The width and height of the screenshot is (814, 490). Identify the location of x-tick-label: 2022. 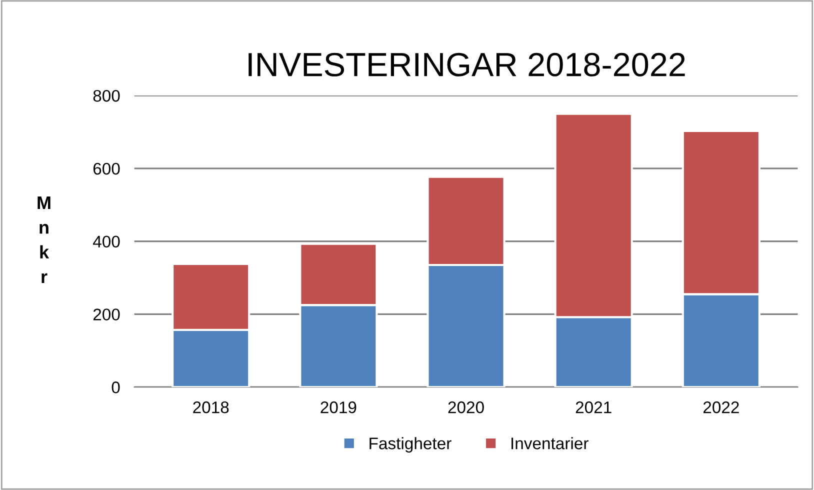
(721, 407).